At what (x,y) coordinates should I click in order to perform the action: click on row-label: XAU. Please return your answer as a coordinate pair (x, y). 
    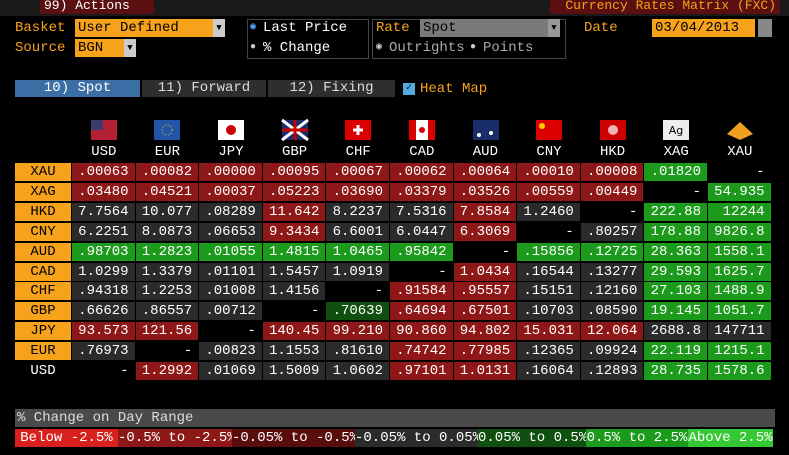
    Looking at the image, I should click on (43, 172).